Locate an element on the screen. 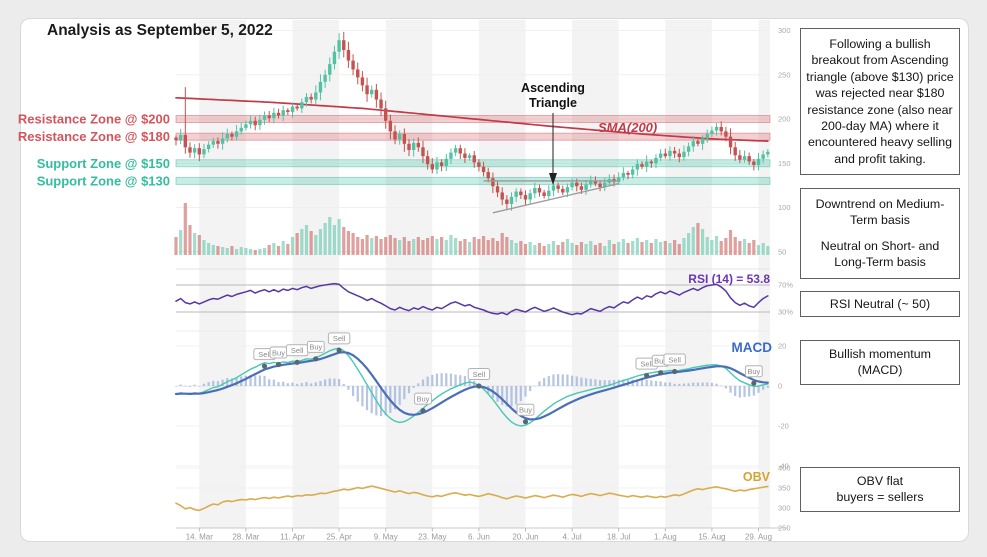  support-zone-label-150: Support Zone @ $150 is located at coordinates (103, 163).